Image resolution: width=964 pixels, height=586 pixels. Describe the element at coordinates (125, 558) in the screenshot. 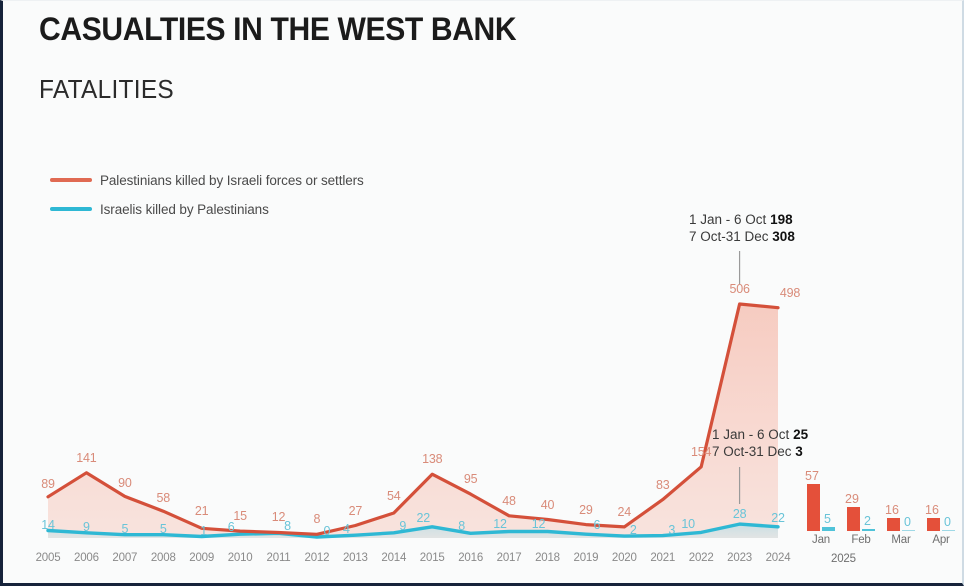

I see `x-axis-tick: 2007` at that location.